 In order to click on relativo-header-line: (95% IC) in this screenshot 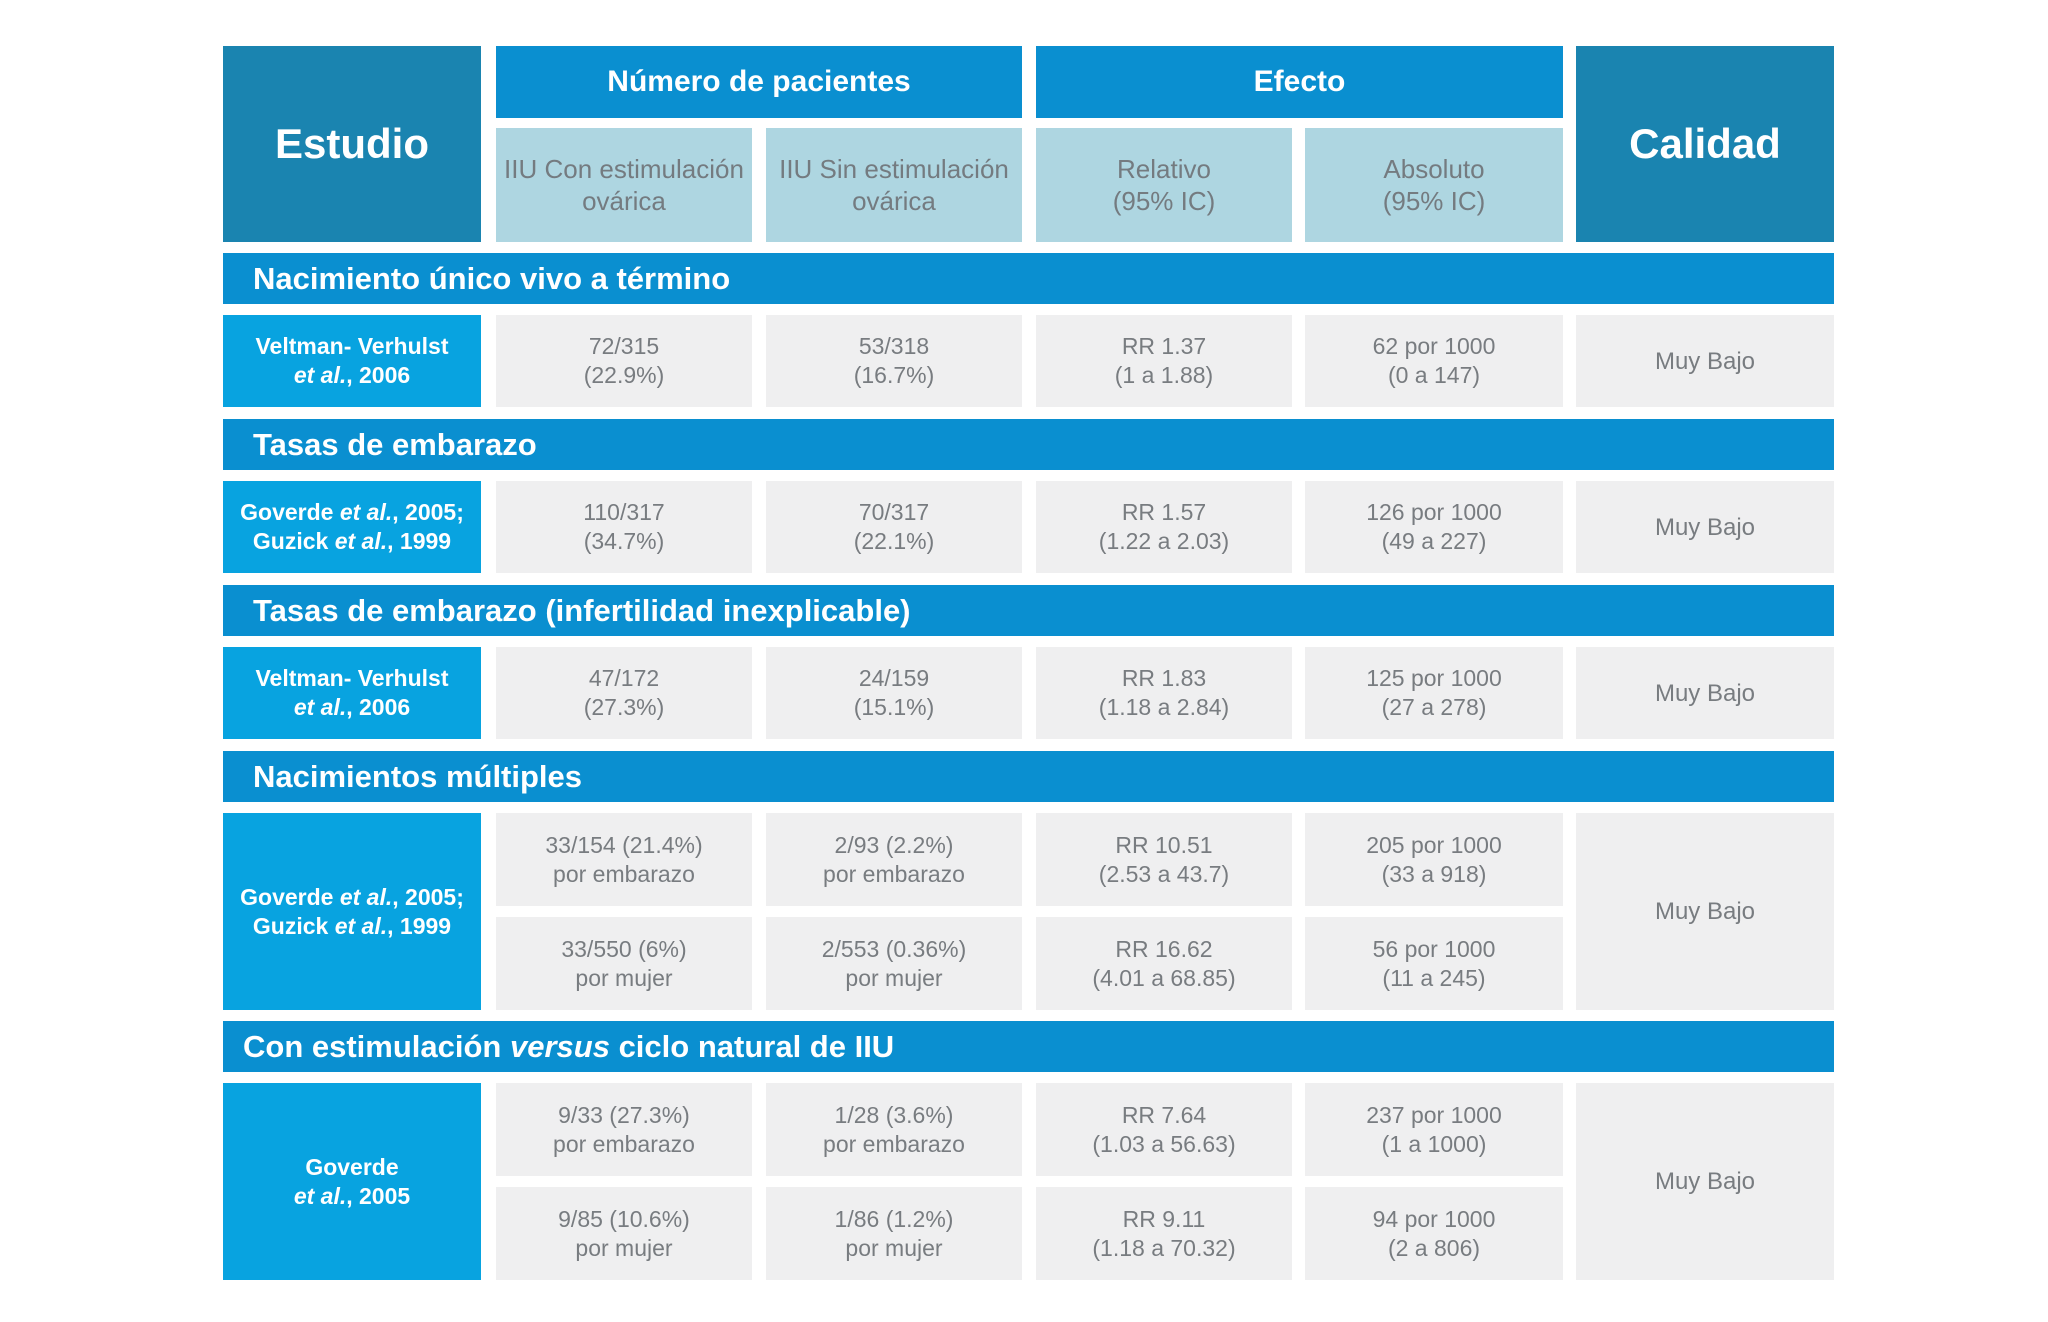, I will do `click(1164, 201)`.